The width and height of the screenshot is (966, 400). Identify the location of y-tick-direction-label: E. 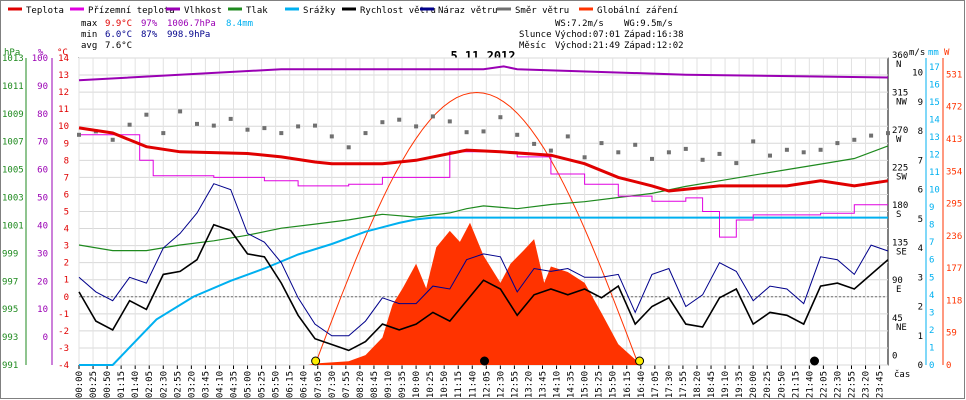
(898, 290).